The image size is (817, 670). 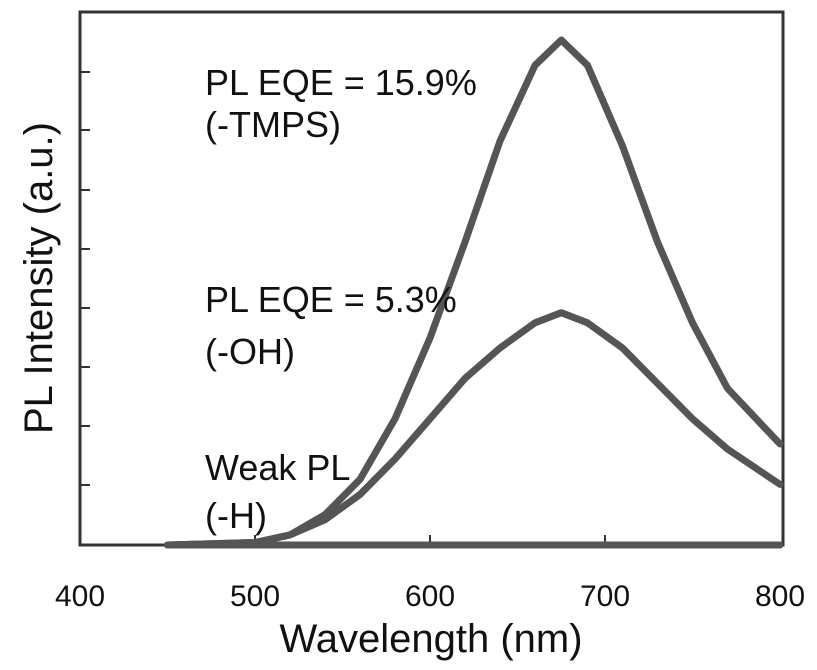 What do you see at coordinates (273, 124) in the screenshot?
I see `annotation-0-line2: (-TMPS)` at bounding box center [273, 124].